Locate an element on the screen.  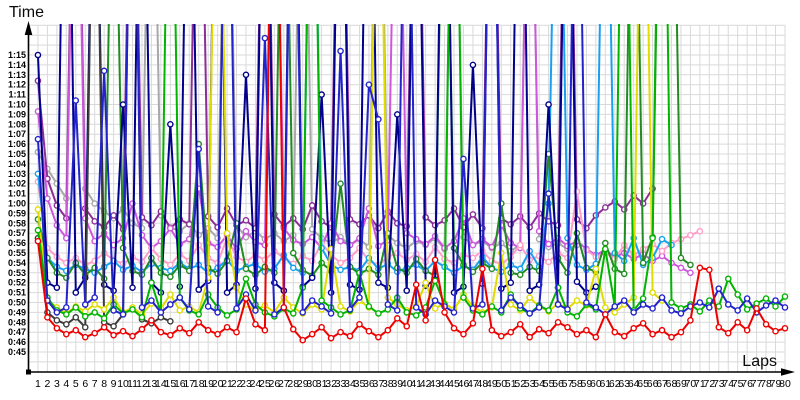
x-tick-label: 64 is located at coordinates (634, 384).